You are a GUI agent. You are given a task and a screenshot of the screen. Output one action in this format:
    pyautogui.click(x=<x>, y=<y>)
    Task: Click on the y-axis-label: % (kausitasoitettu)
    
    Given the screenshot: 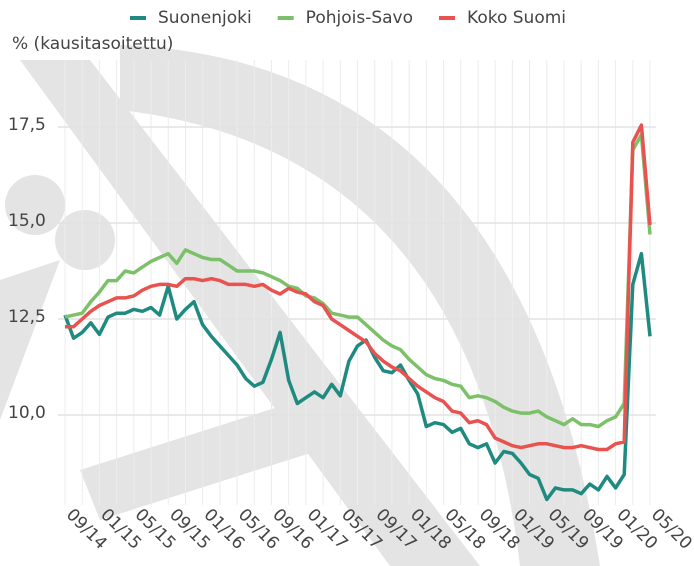 What is the action you would take?
    pyautogui.click(x=92, y=44)
    